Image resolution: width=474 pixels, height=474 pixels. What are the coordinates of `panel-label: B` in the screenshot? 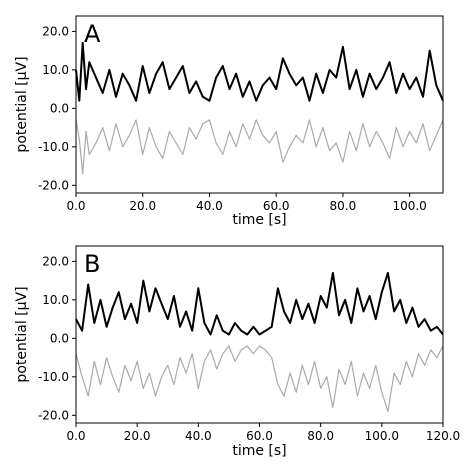 It's located at (92, 264).